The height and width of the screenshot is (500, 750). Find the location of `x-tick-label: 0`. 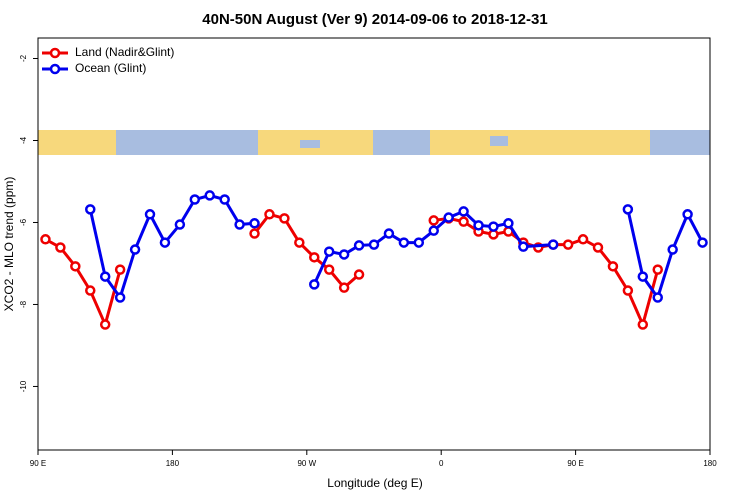

x-tick-label: 0 is located at coordinates (441, 463).